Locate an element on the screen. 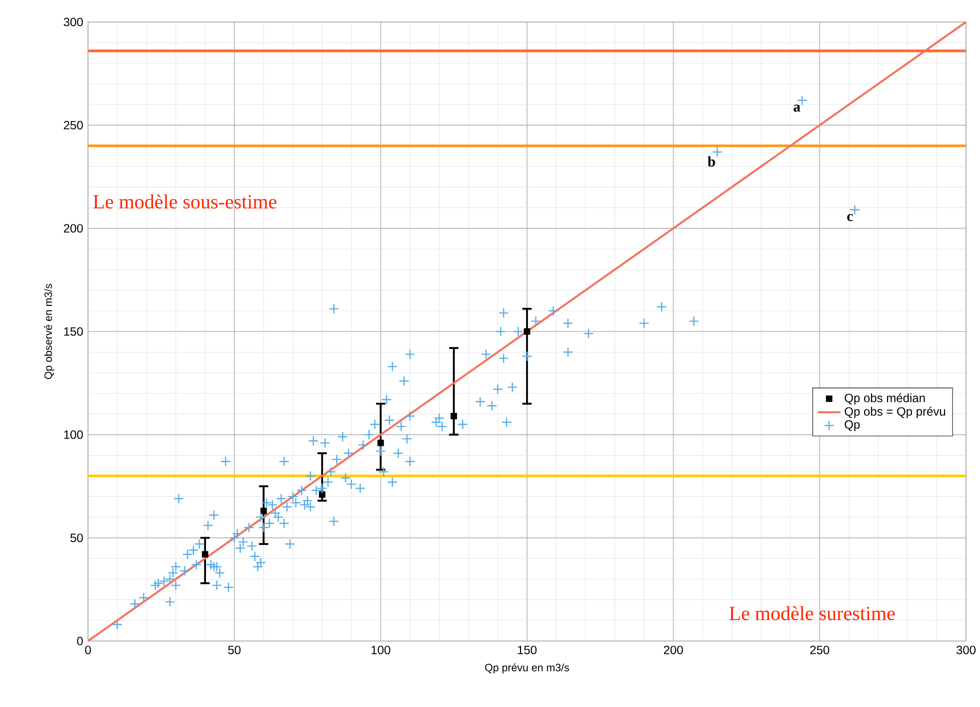 The width and height of the screenshot is (980, 707). x-tick-label: 300 is located at coordinates (966, 650).